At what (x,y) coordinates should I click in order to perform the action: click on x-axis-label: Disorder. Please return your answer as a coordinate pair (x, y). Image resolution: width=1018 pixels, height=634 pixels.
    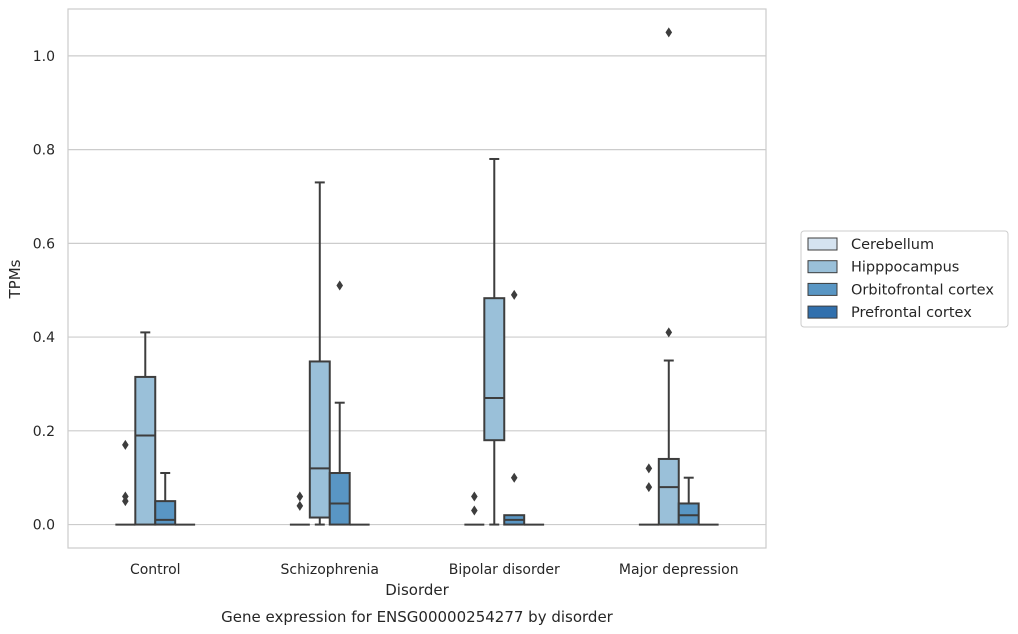
    Looking at the image, I should click on (417, 590).